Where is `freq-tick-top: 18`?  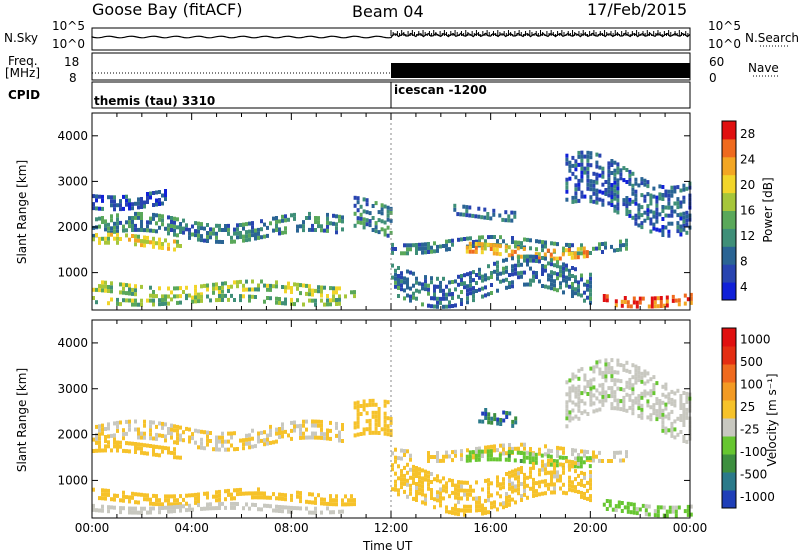
freq-tick-top: 18 is located at coordinates (72, 62).